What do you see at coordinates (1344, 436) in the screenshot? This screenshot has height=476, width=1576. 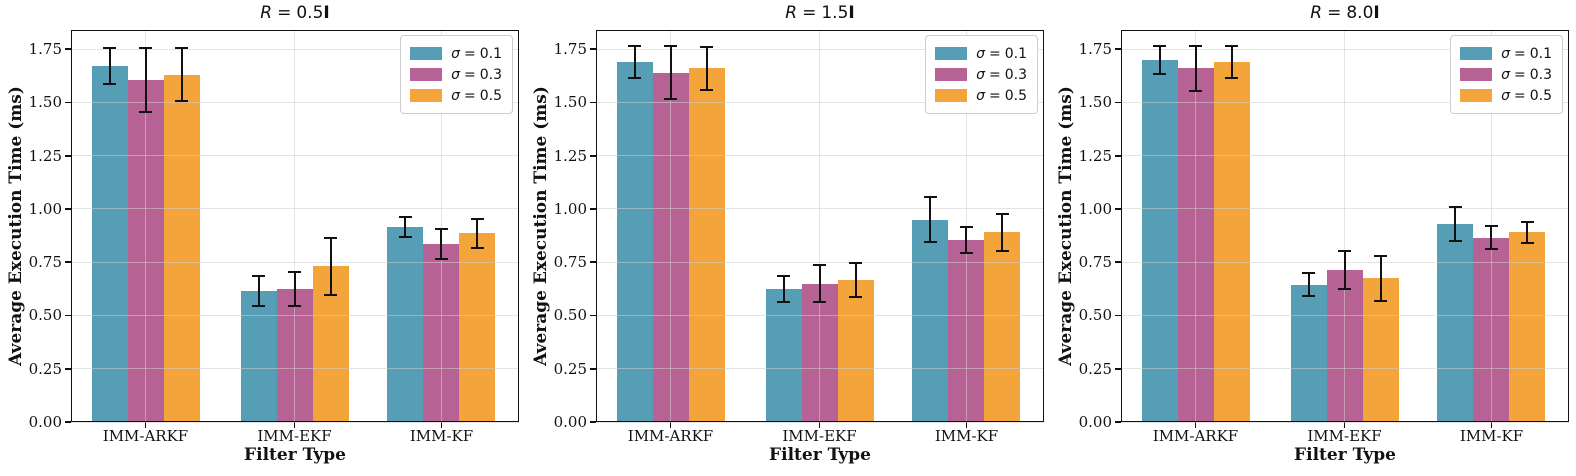 I see `x-tick-label: IMM-EKF` at bounding box center [1344, 436].